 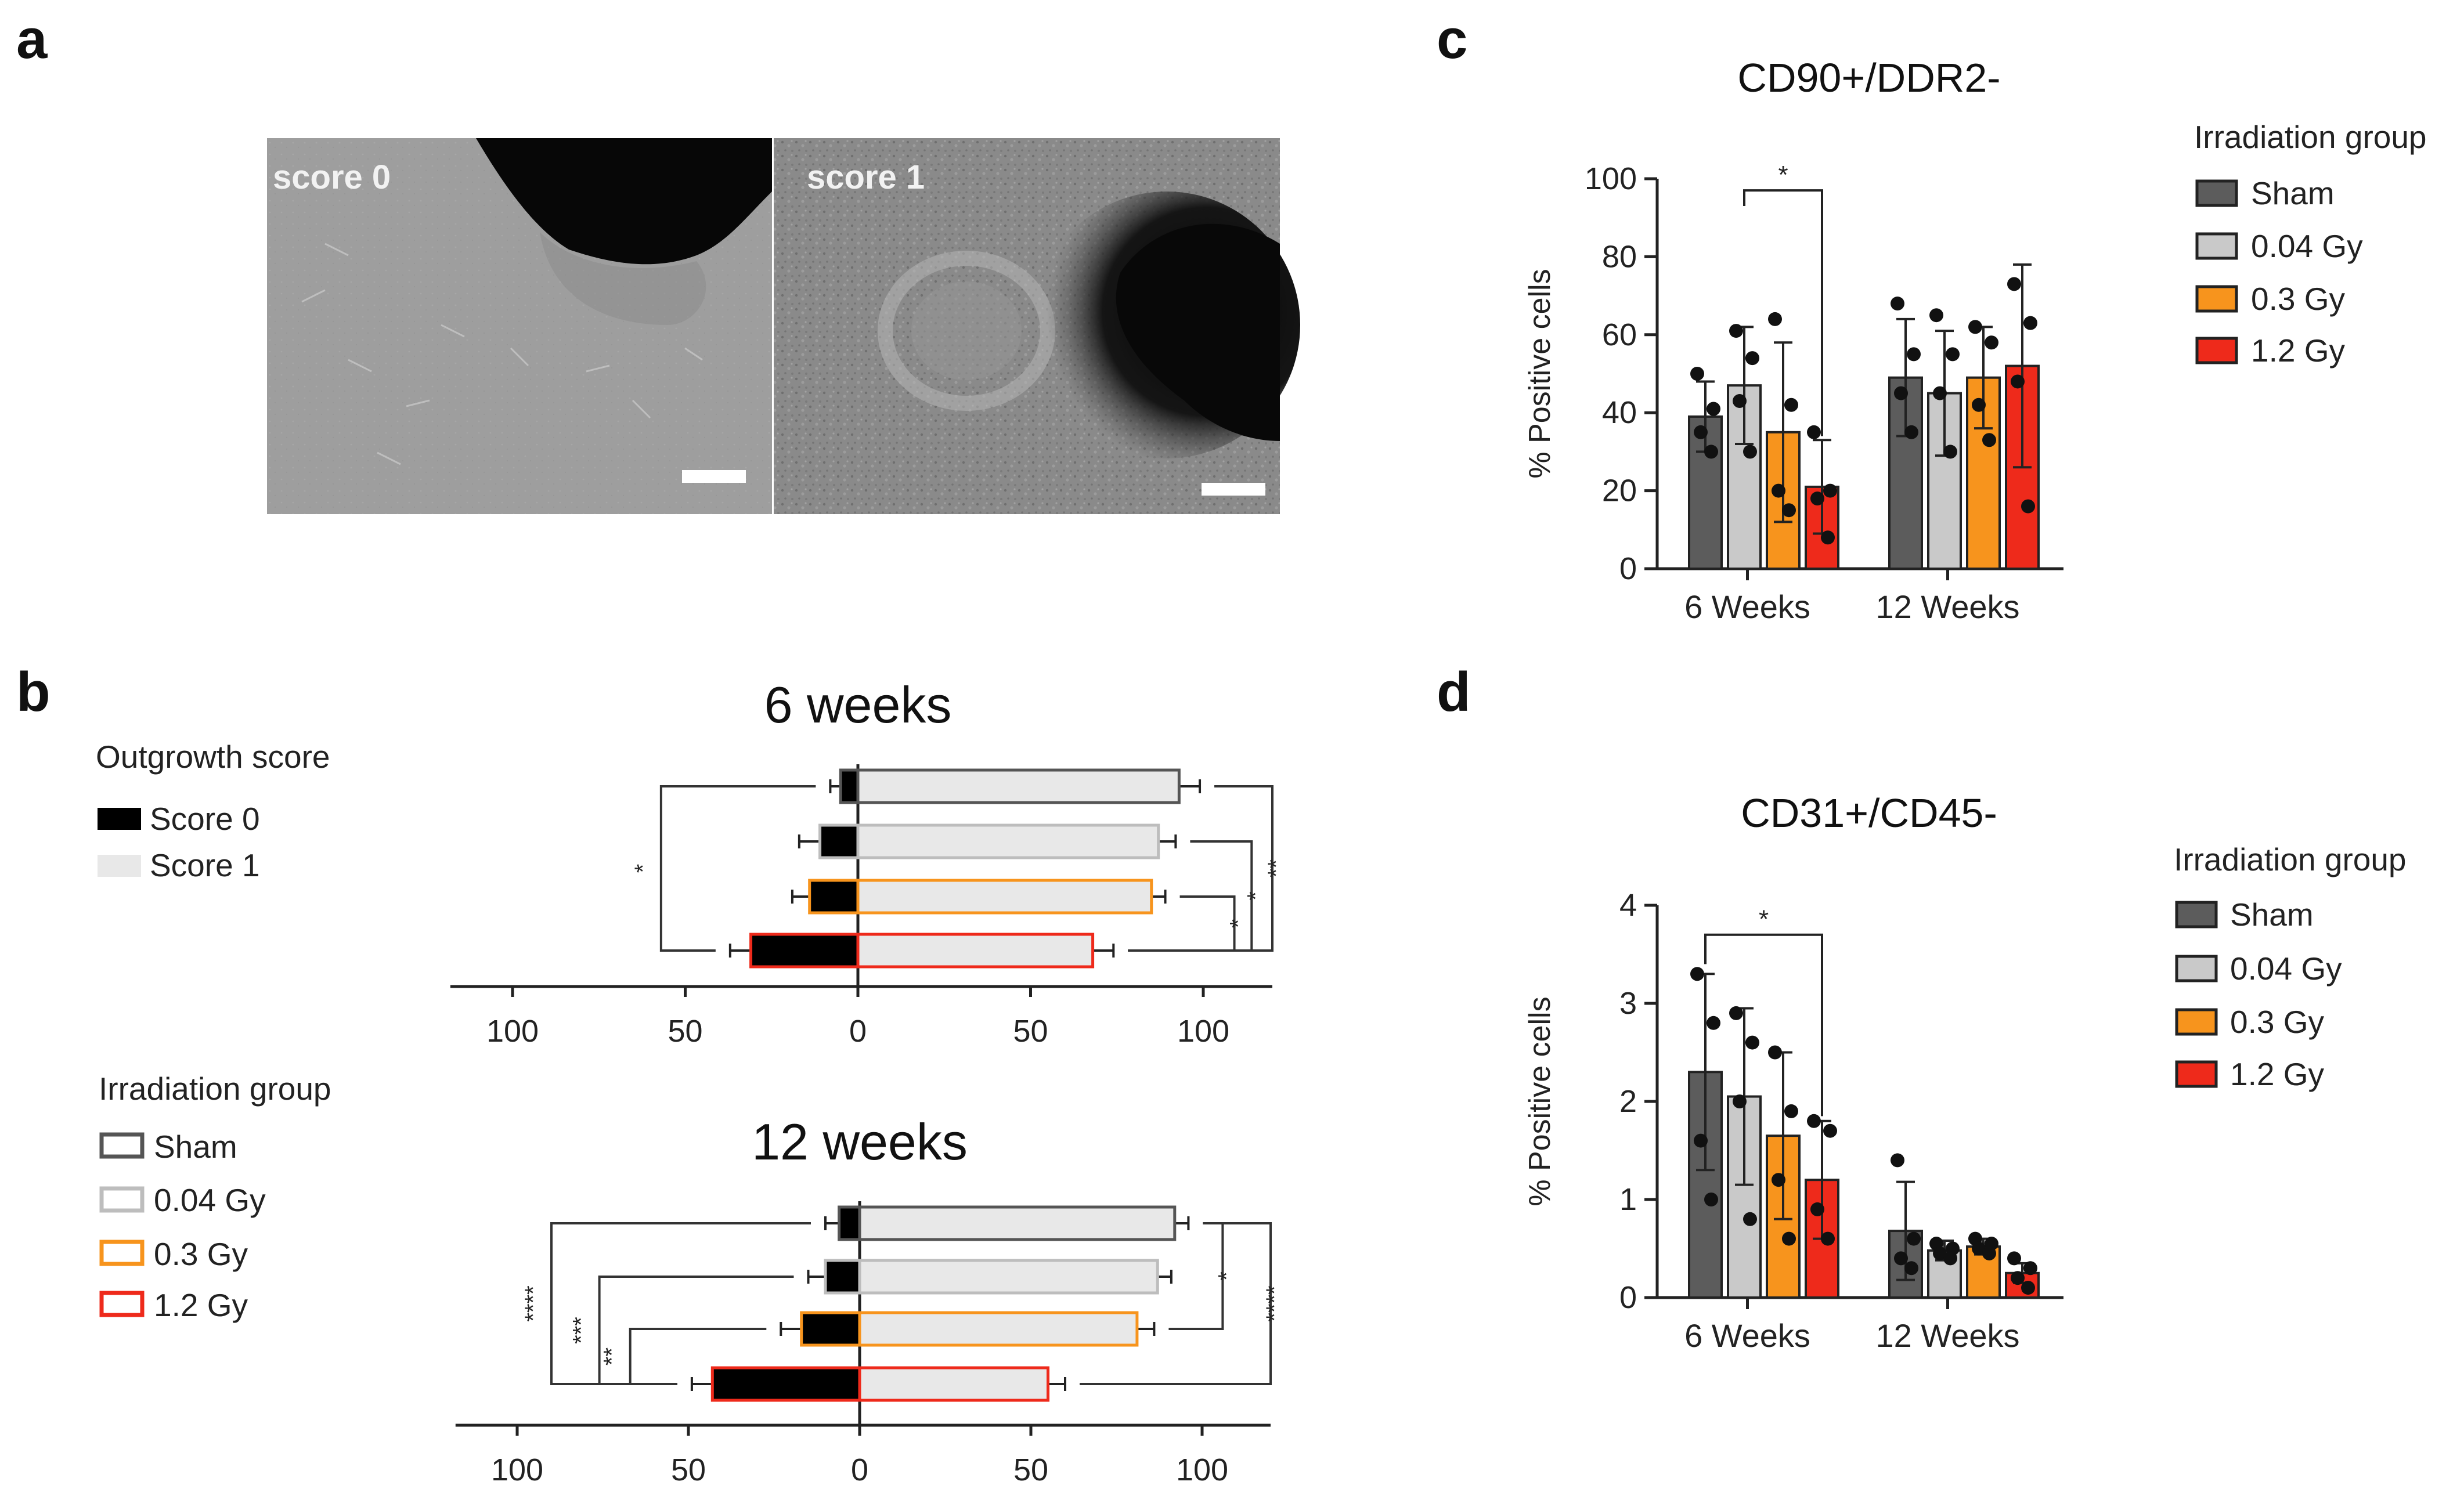 What do you see at coordinates (2290, 859) in the screenshot?
I see `legend-d-title: Irradiation group` at bounding box center [2290, 859].